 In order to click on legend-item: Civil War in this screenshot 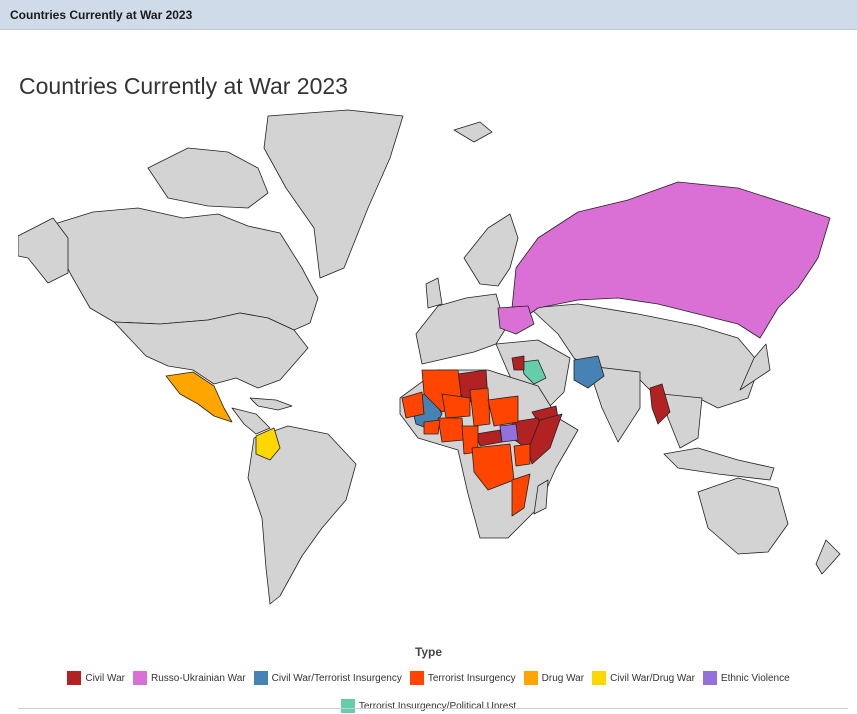, I will do `click(96, 678)`.